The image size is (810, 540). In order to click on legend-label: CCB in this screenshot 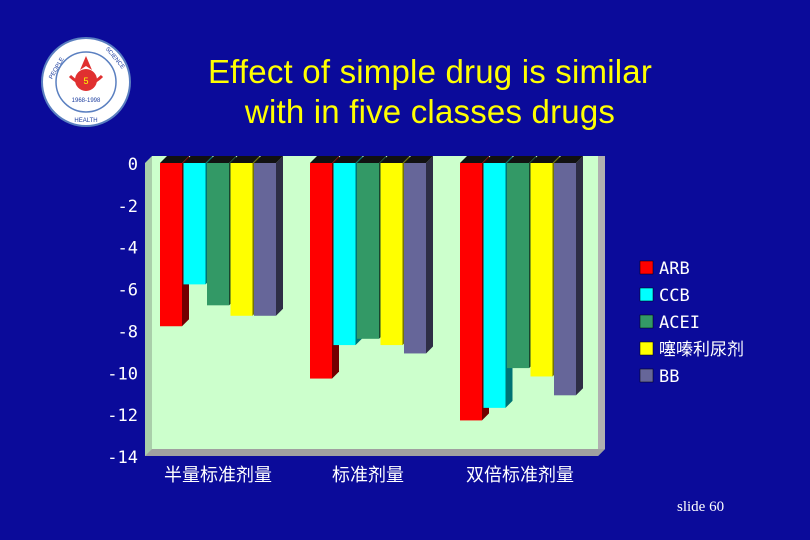, I will do `click(674, 296)`.